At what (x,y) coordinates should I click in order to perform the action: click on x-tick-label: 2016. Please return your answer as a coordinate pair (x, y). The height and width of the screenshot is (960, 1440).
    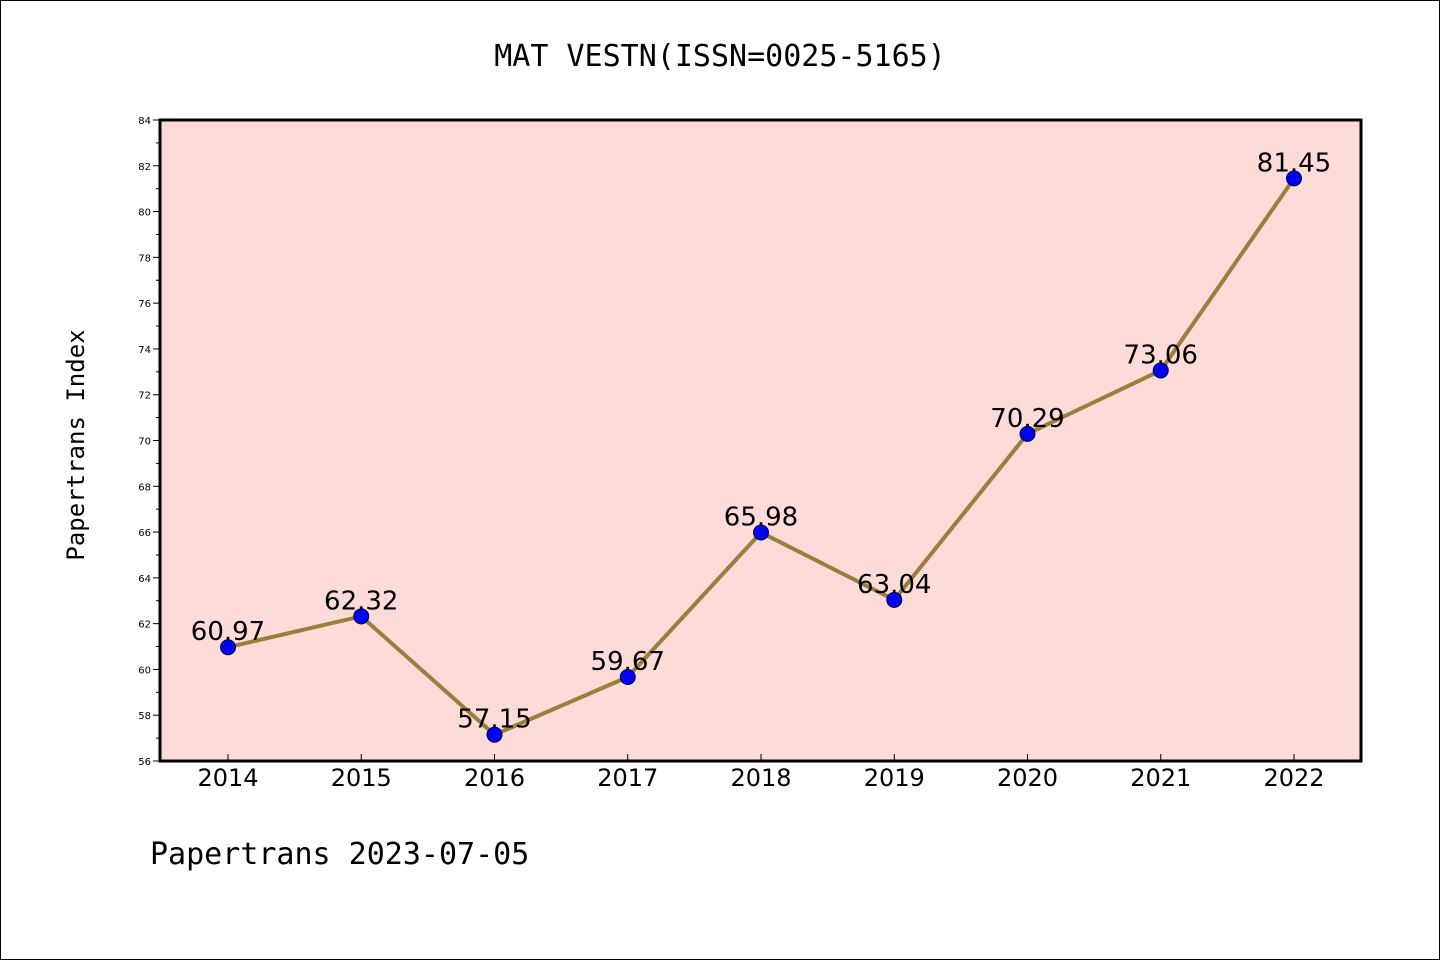
    Looking at the image, I should click on (494, 778).